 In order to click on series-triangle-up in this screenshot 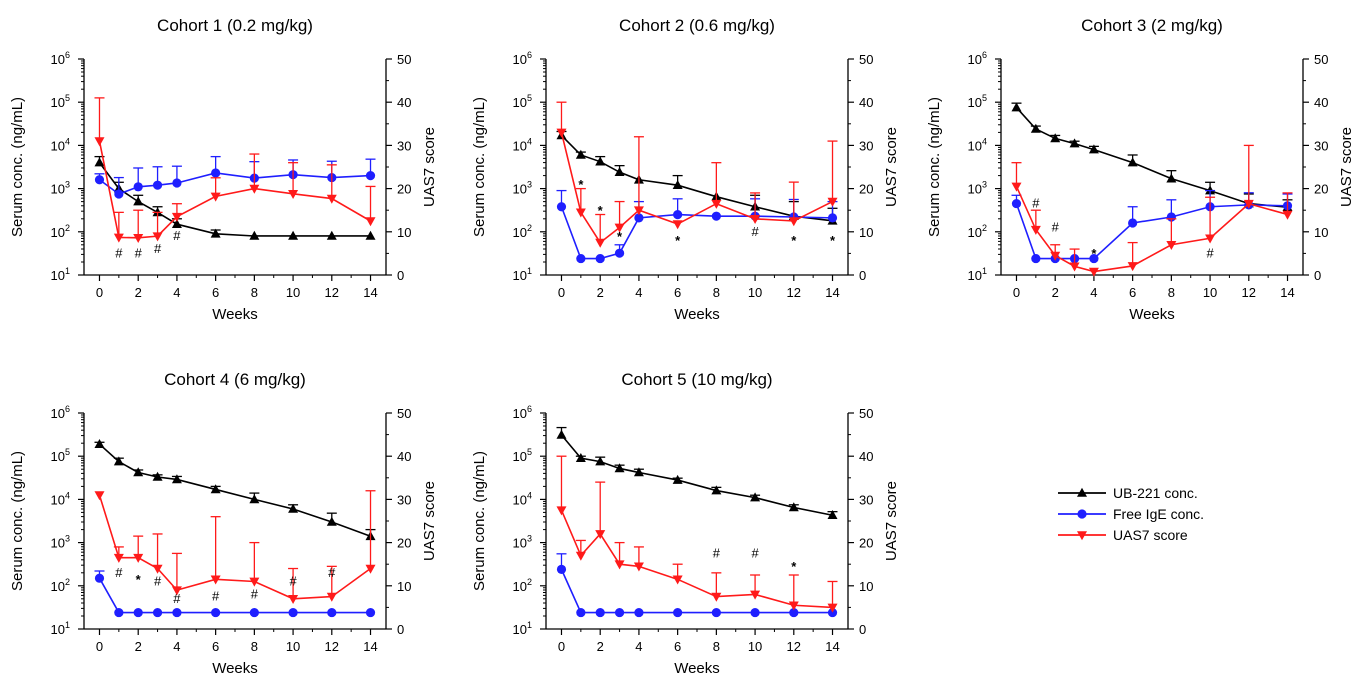, I will do `click(235, 489)`.